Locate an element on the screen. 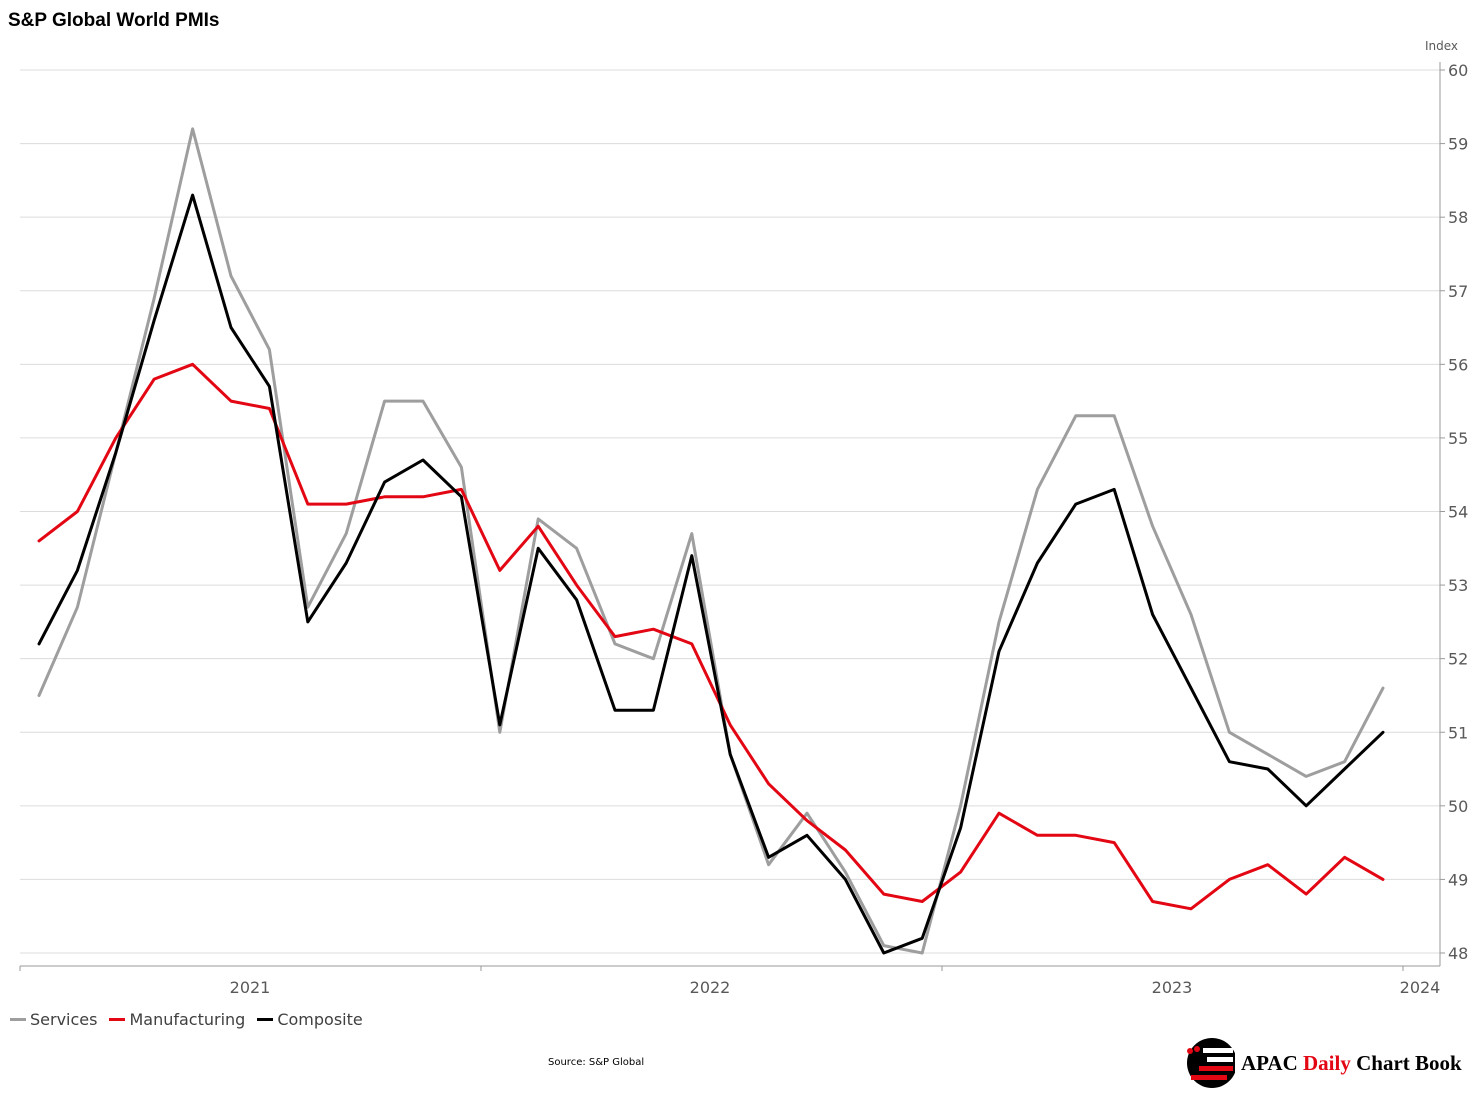 The image size is (1478, 1099). brand-name: APAC Daily Chart Book is located at coordinates (1351, 1063).